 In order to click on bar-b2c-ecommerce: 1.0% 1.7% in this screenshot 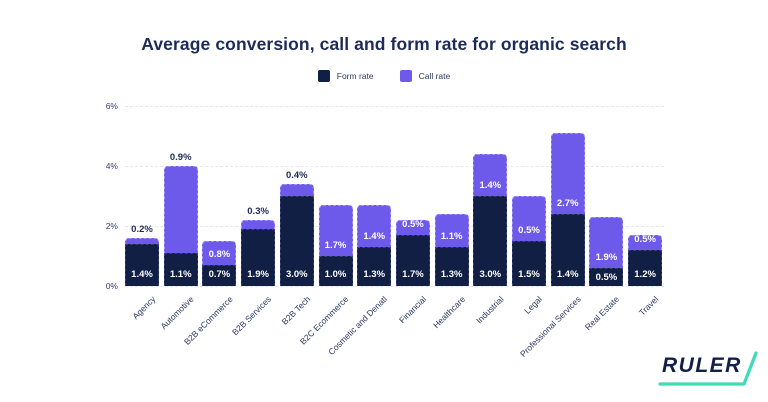, I will do `click(335, 245)`.